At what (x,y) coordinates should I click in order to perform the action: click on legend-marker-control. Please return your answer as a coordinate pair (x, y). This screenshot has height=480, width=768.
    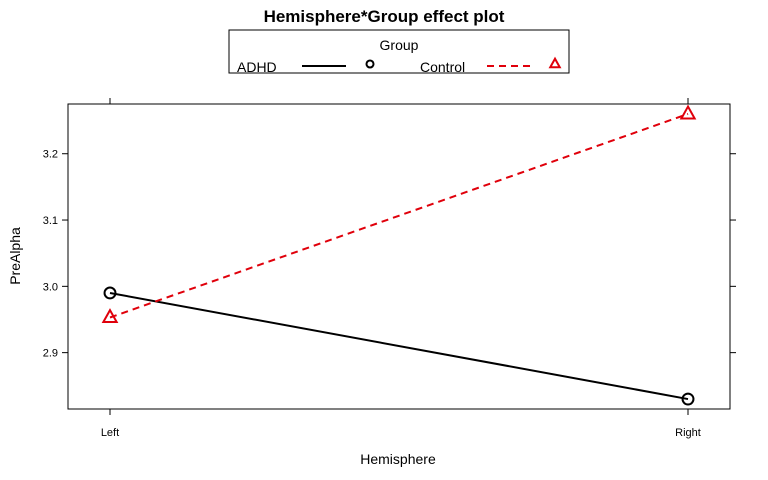
    Looking at the image, I should click on (555, 62).